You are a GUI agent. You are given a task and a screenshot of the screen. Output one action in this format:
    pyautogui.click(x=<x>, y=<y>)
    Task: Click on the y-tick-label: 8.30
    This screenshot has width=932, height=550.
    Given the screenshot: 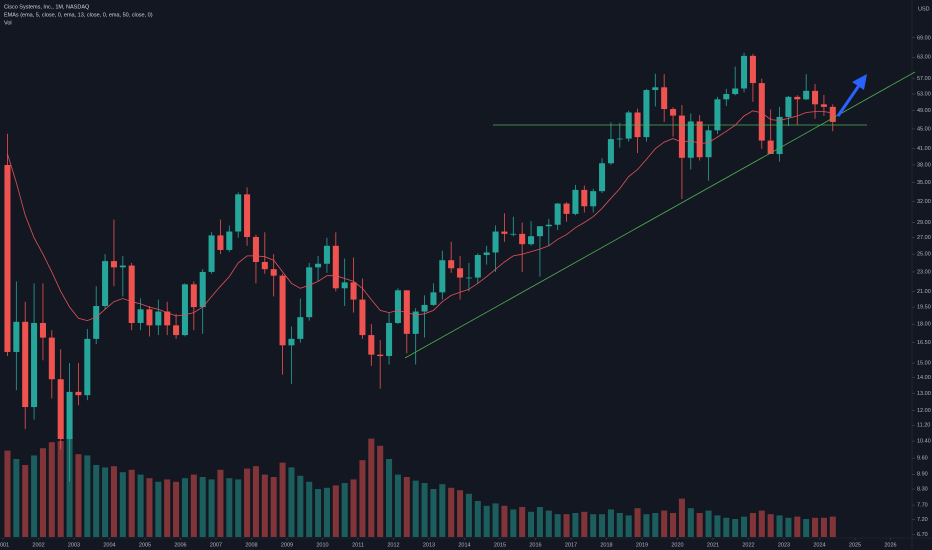 What is the action you would take?
    pyautogui.click(x=922, y=490)
    